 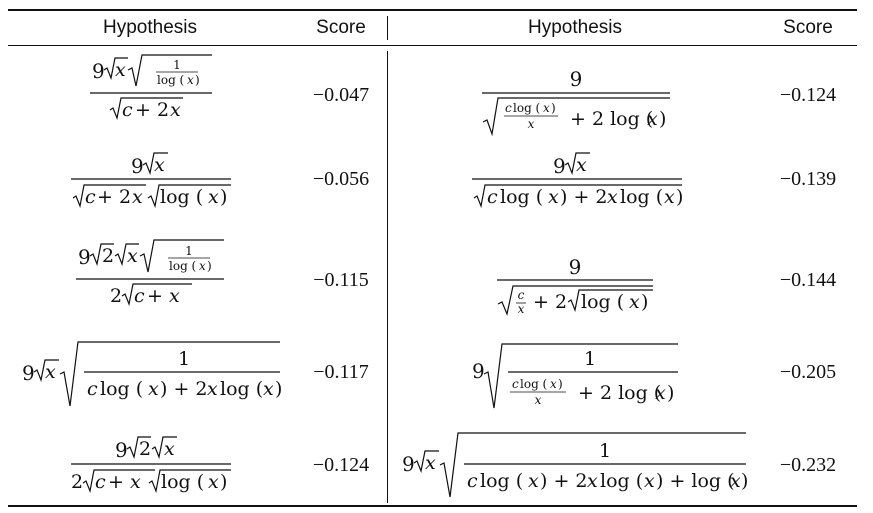 What do you see at coordinates (150, 27) in the screenshot?
I see `header-left-hypothesis: Hypothesis` at bounding box center [150, 27].